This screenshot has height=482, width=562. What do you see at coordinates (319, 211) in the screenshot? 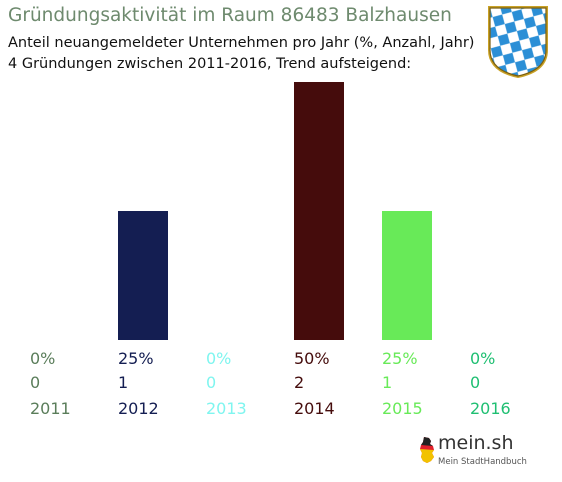
I see `bar-2014` at bounding box center [319, 211].